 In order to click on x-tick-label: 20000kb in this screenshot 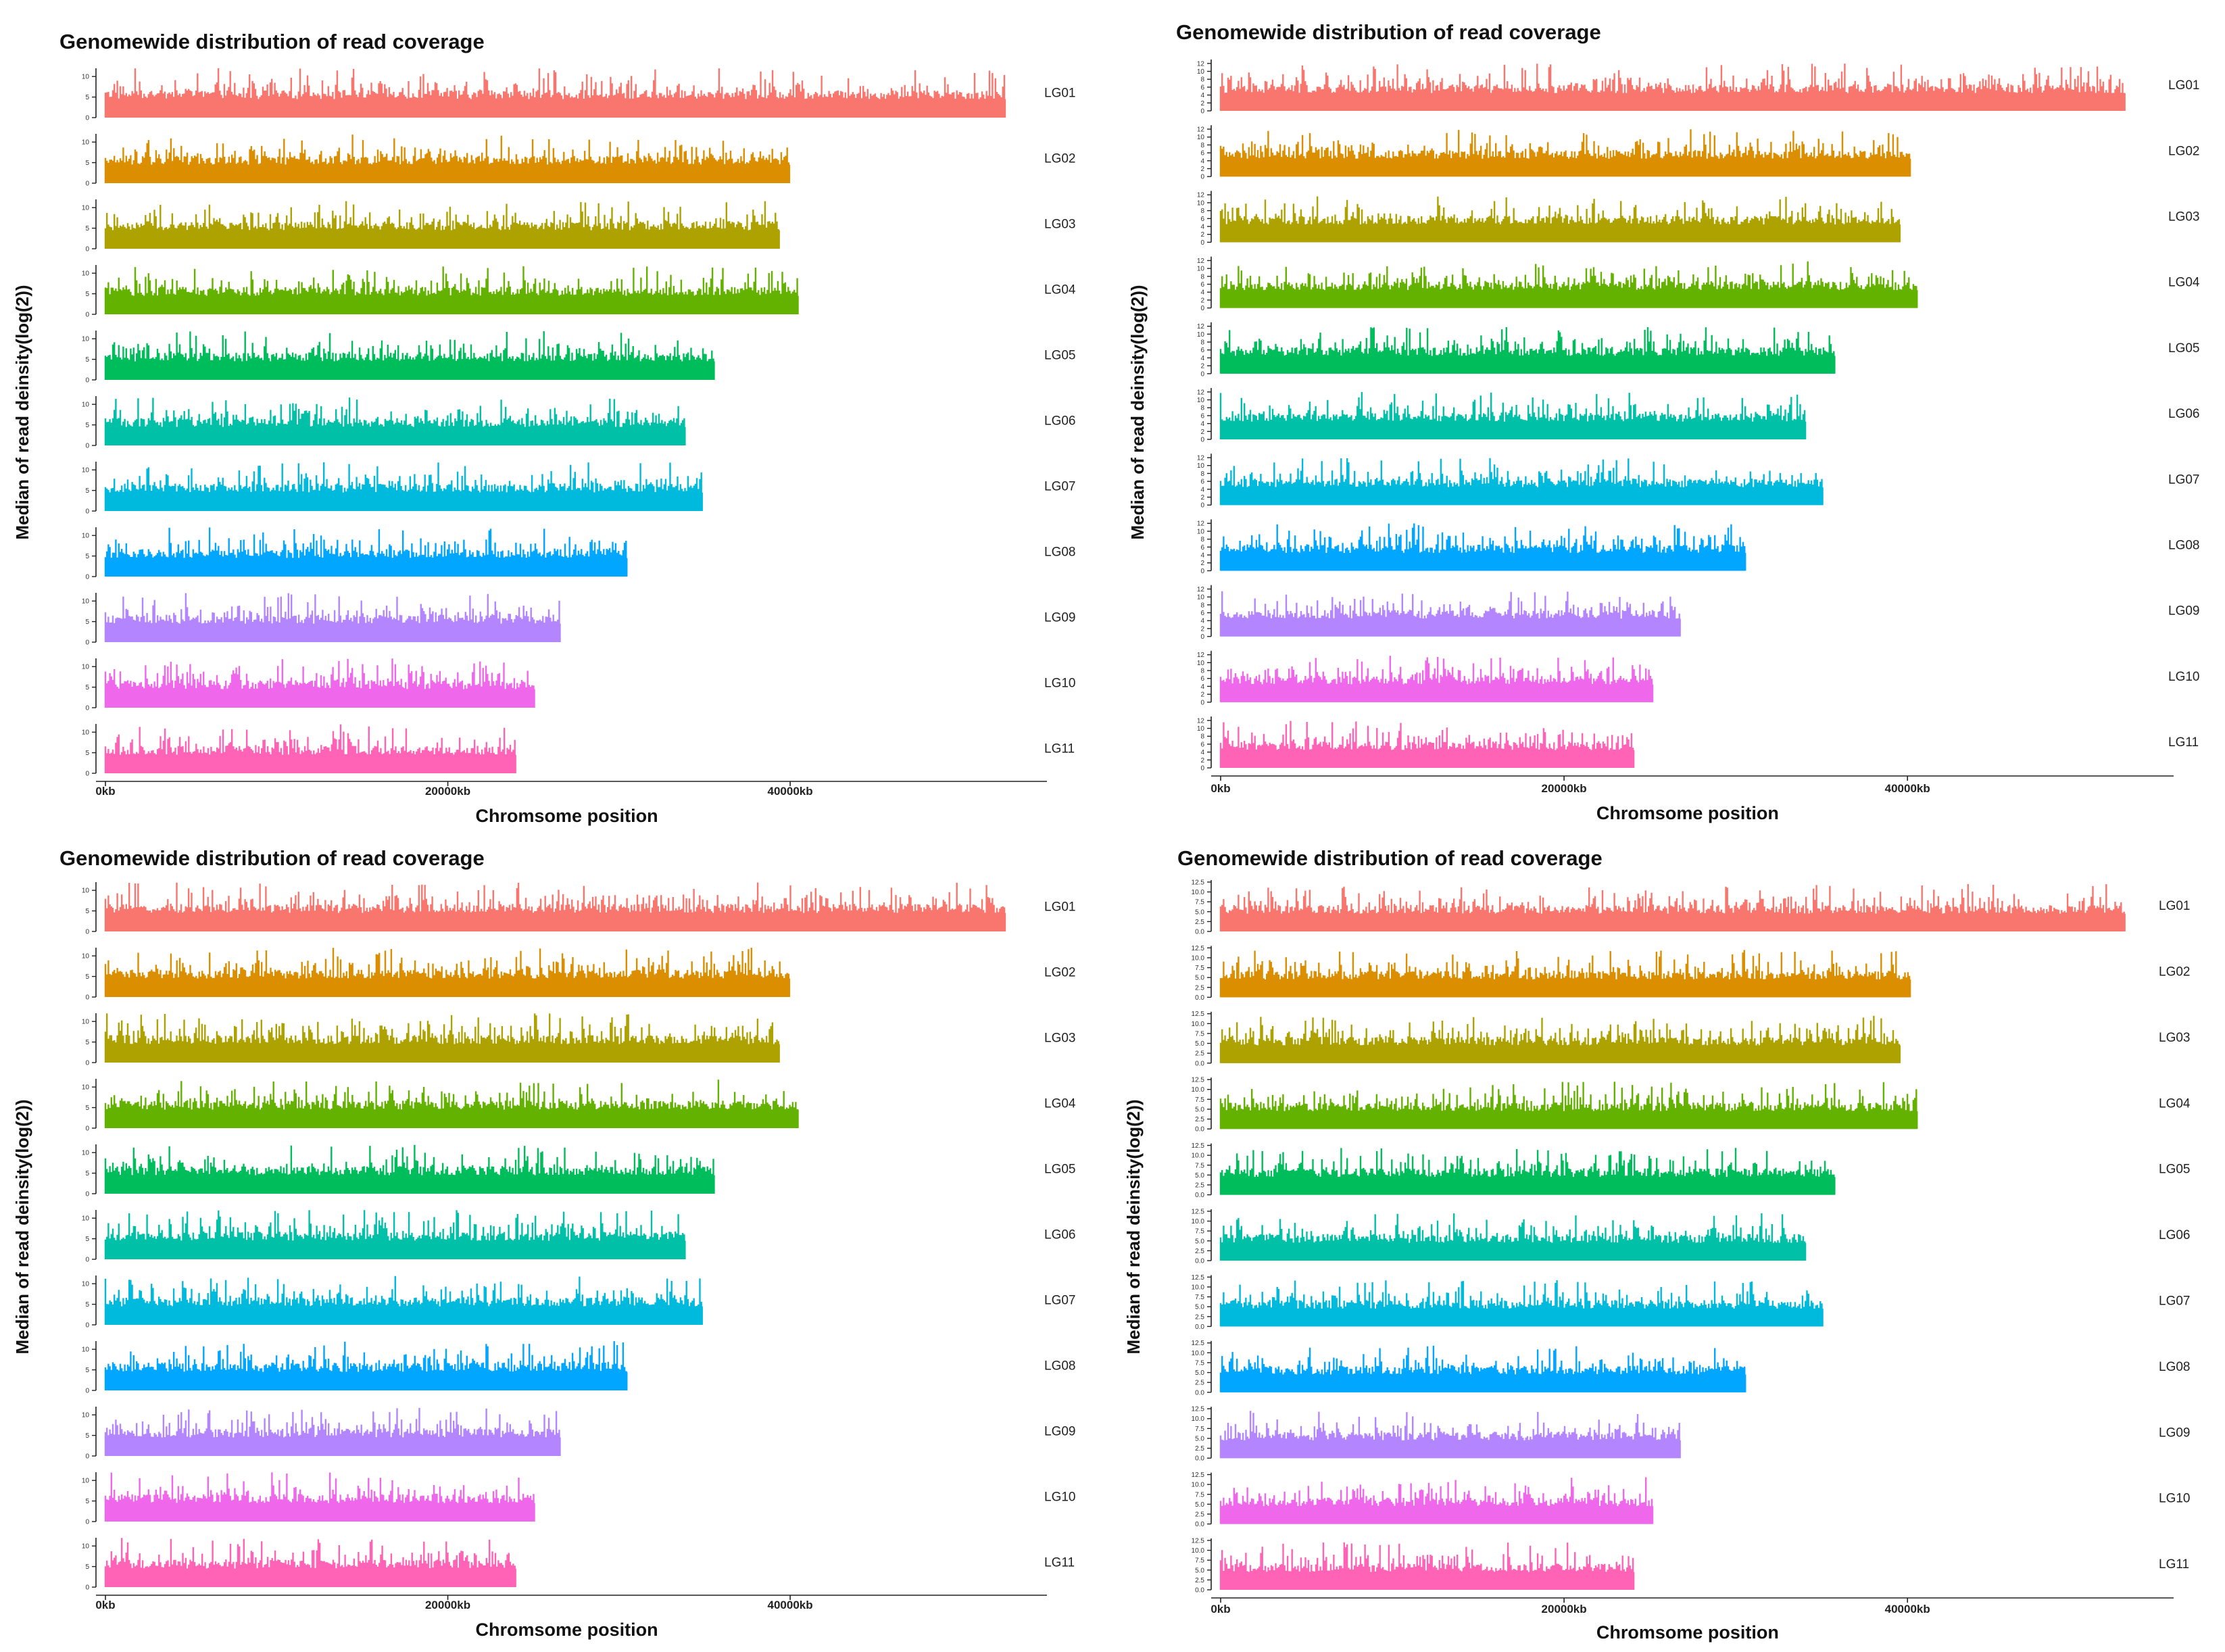, I will do `click(447, 791)`.